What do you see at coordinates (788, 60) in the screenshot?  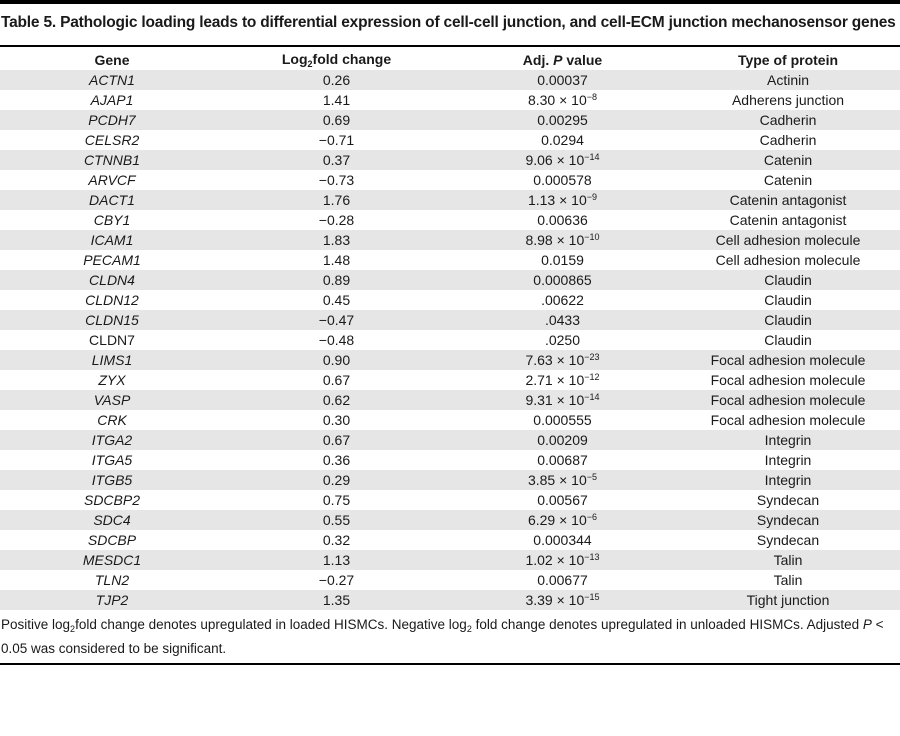 I see `header-protein-type: Type of protein` at bounding box center [788, 60].